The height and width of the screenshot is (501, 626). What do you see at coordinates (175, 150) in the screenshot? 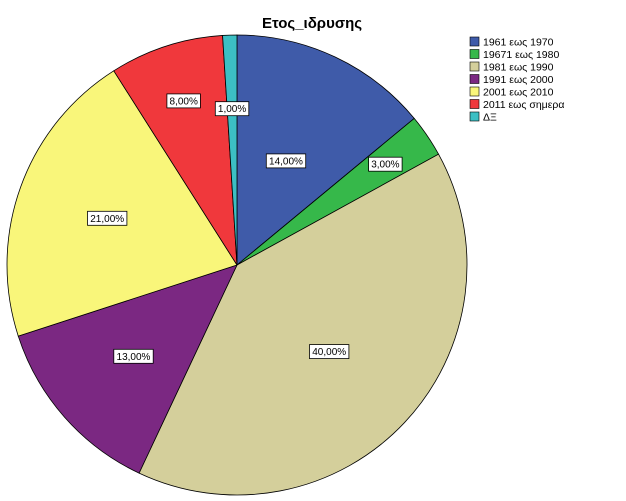
I see `pie-slice-2011-εως-σημερα` at bounding box center [175, 150].